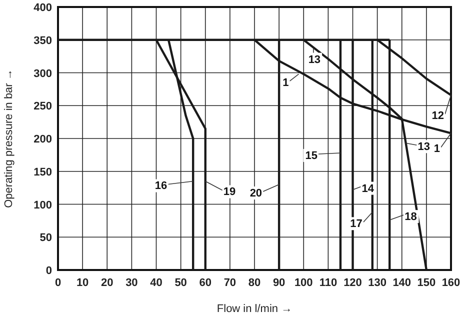 The image size is (462, 320). Describe the element at coordinates (43, 205) in the screenshot. I see `y-tick-label: 100` at that location.